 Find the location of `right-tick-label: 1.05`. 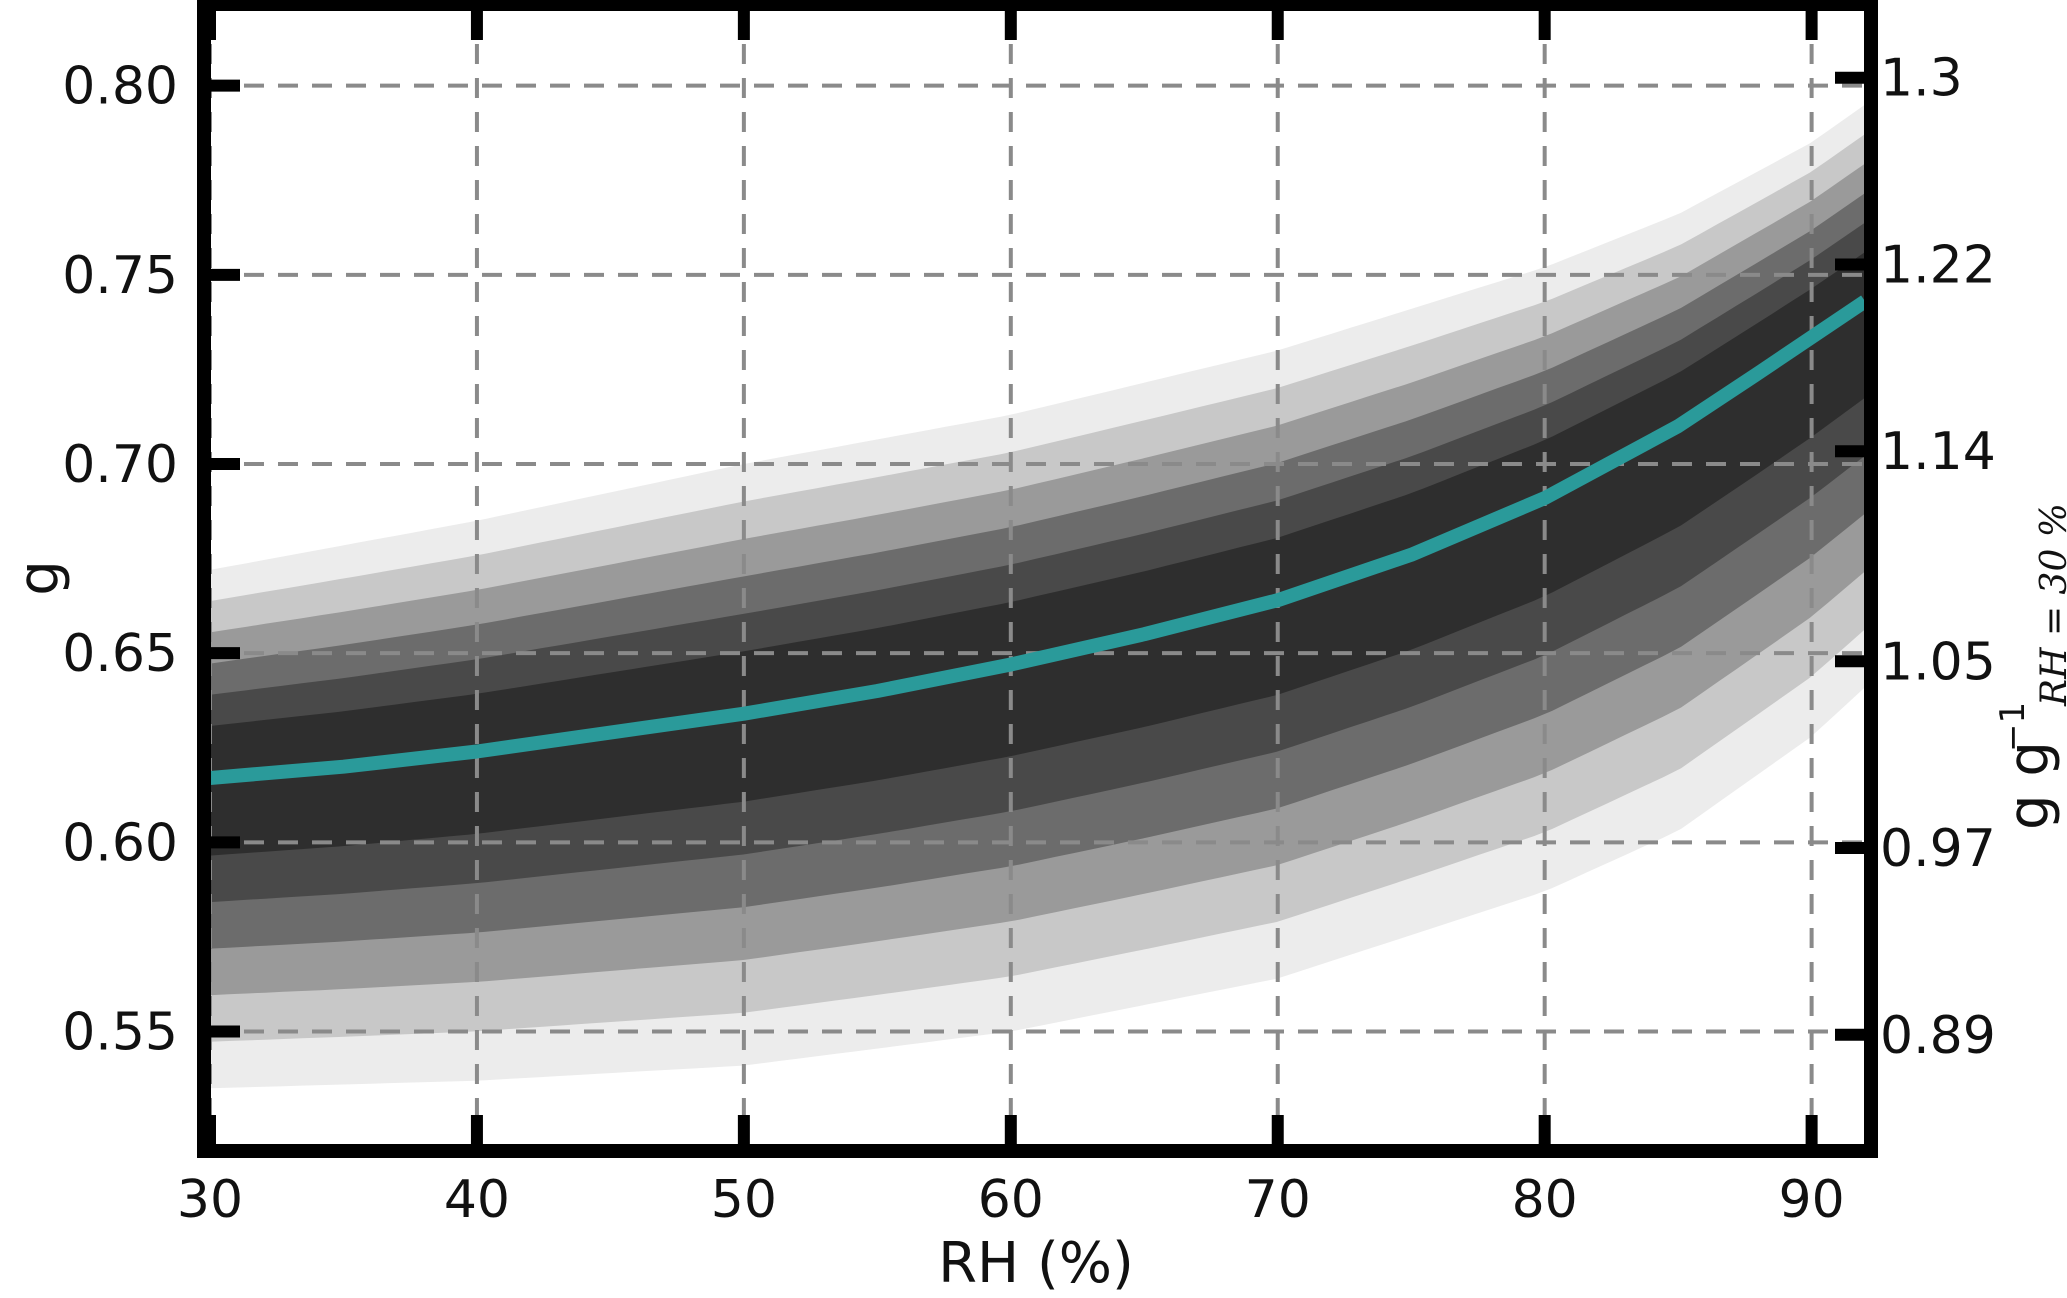

right-tick-label: 1.05 is located at coordinates (1938, 662).